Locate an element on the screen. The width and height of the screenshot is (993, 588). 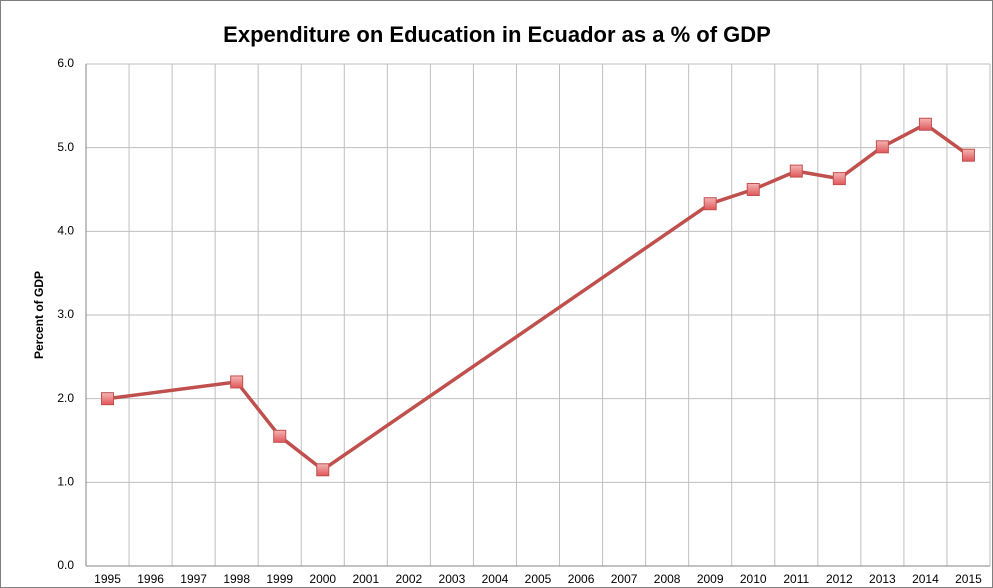
x-tick-label: 2005 is located at coordinates (538, 579).